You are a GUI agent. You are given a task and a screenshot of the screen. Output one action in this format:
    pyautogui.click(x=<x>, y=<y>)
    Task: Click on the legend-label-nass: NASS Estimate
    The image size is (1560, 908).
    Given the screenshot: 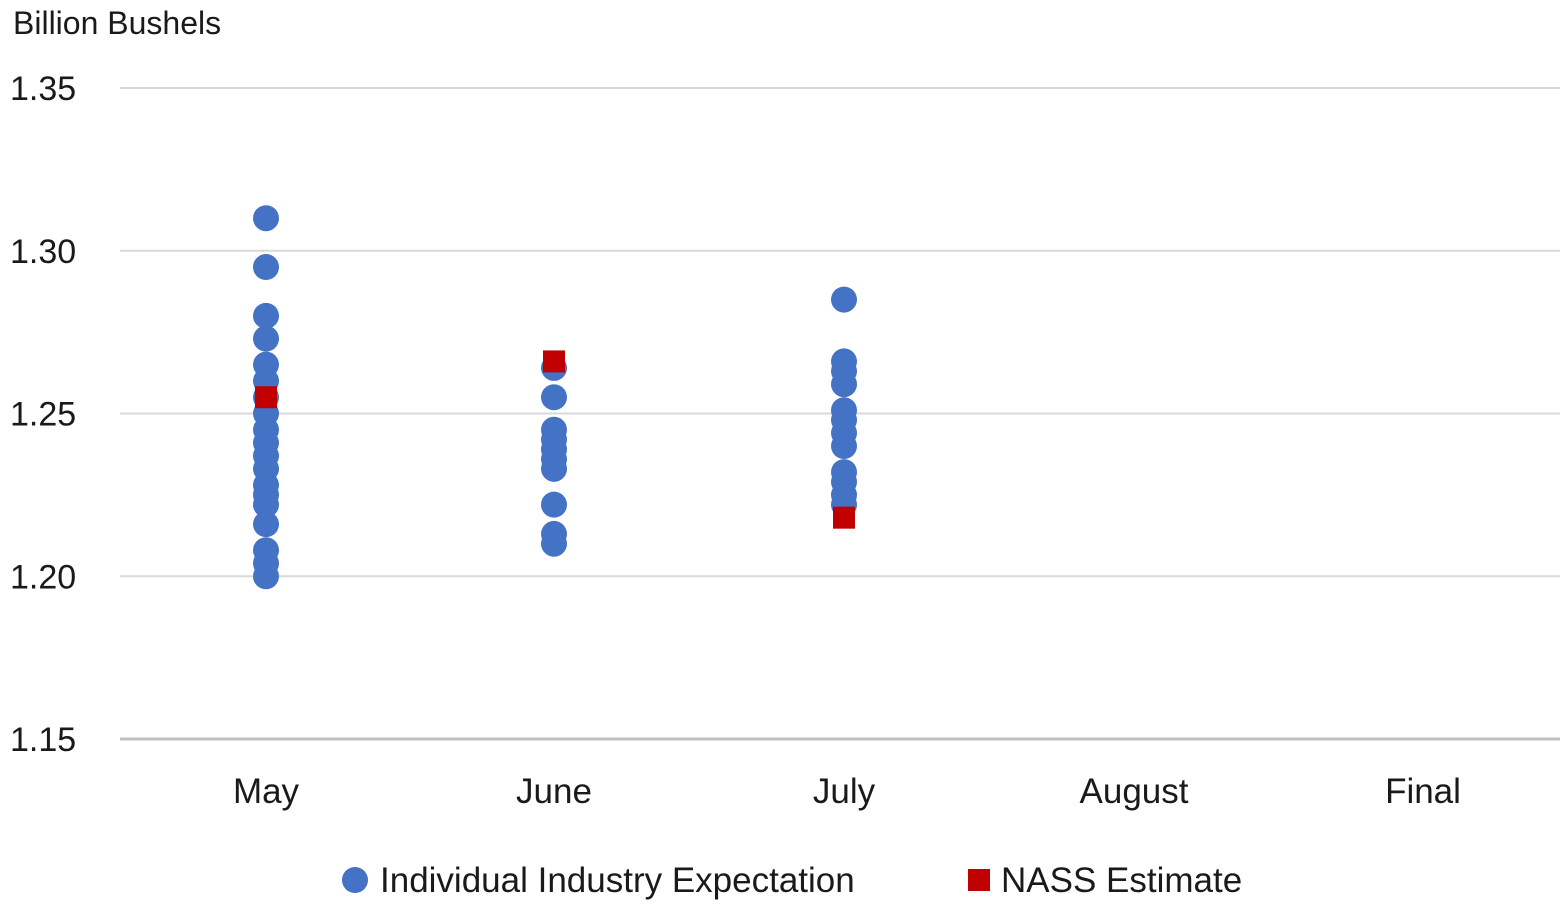 What is the action you would take?
    pyautogui.click(x=1121, y=880)
    